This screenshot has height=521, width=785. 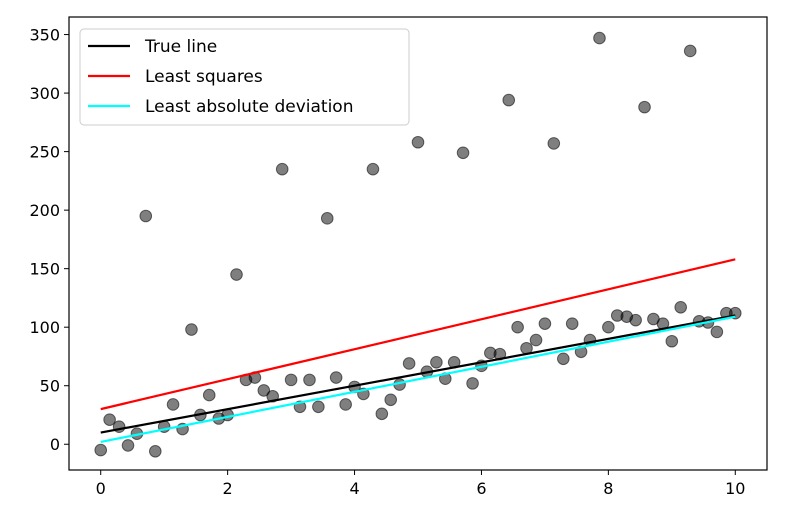 What do you see at coordinates (55, 444) in the screenshot?
I see `y-tick-label: 0` at bounding box center [55, 444].